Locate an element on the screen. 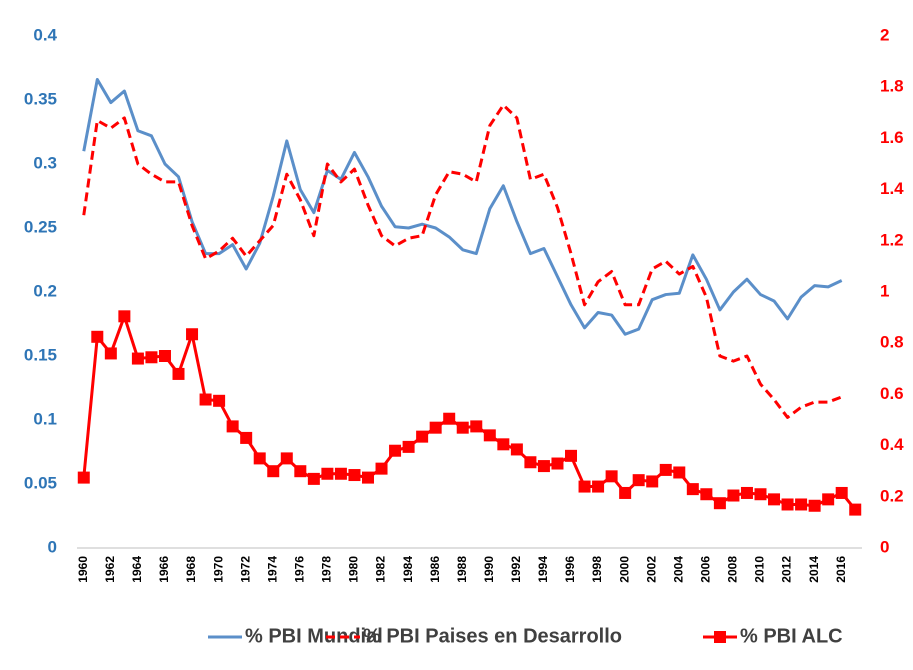 Image resolution: width=913 pixels, height=670 pixels. x-tick-label: 1982 is located at coordinates (381, 569).